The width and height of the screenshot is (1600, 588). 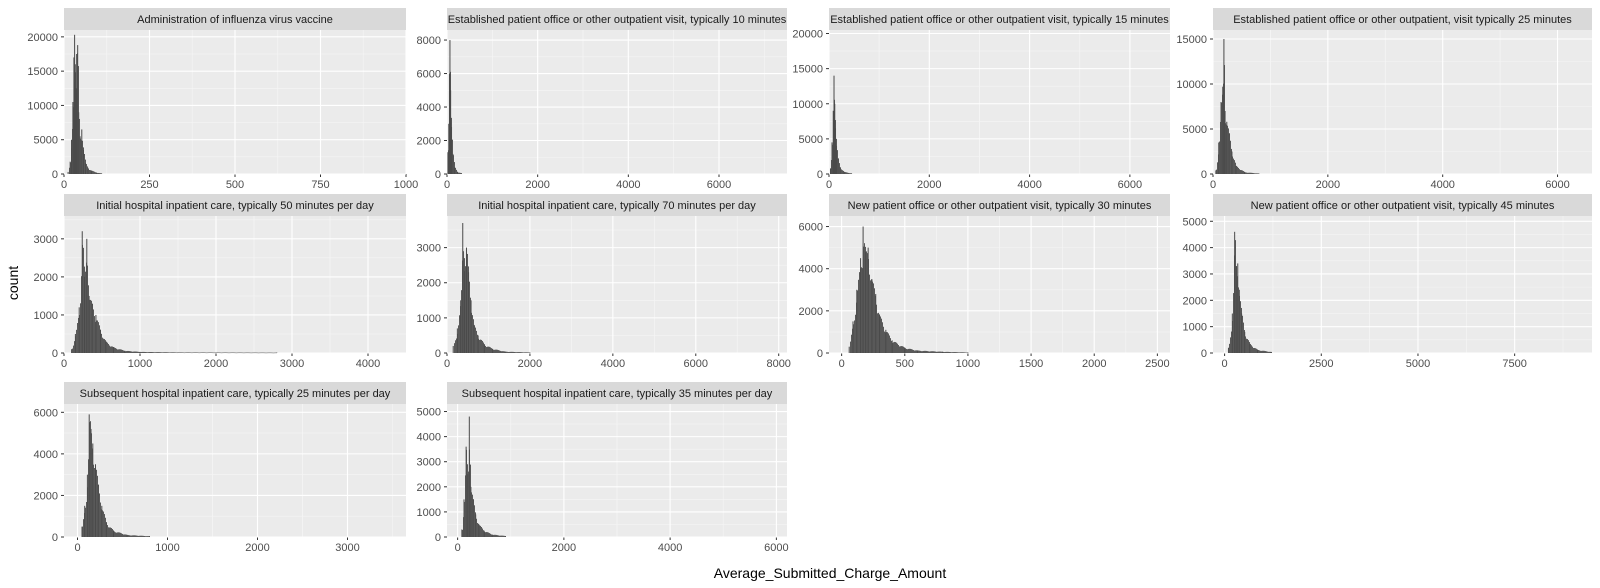 What do you see at coordinates (1029, 185) in the screenshot?
I see `x-tick-label: 4000` at bounding box center [1029, 185].